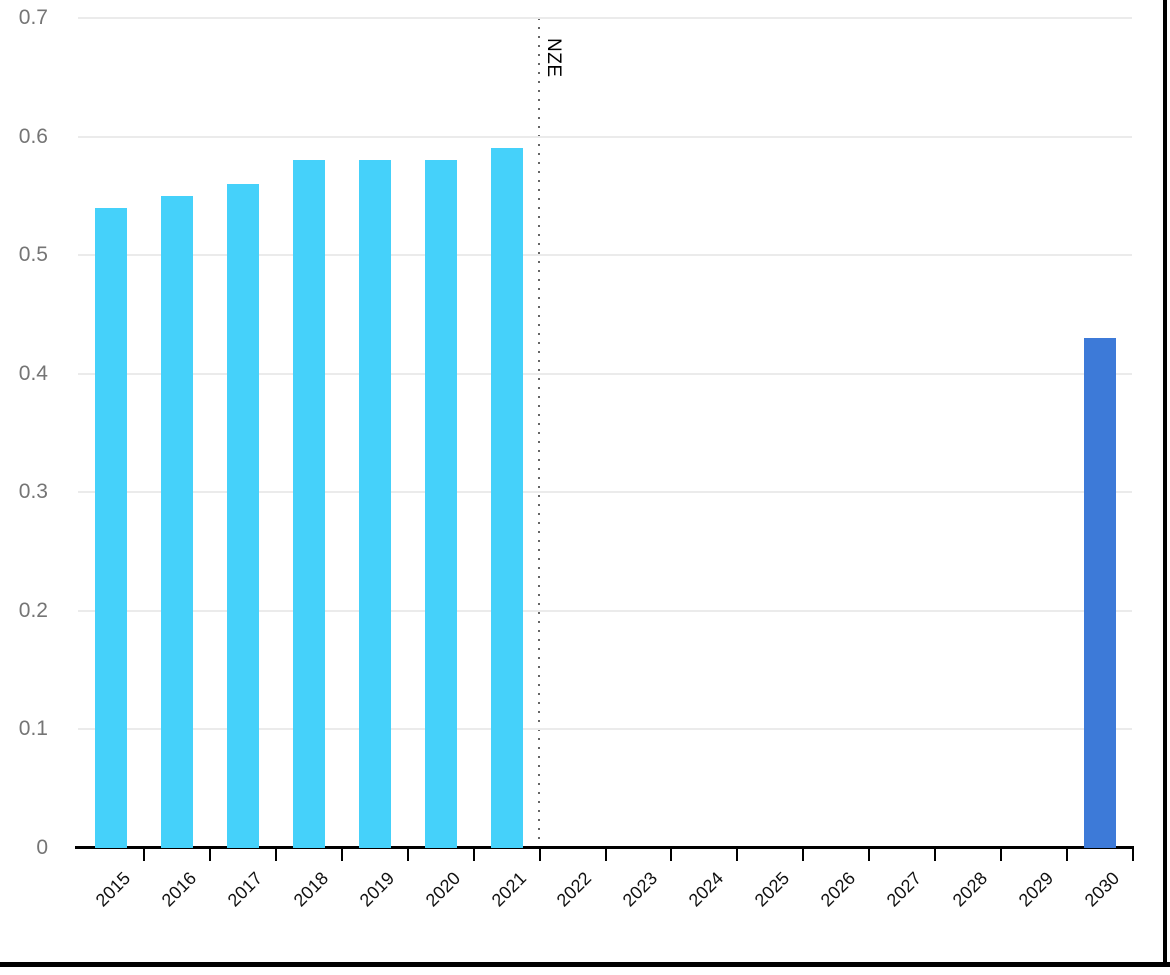 This screenshot has width=1170, height=975. What do you see at coordinates (308, 504) in the screenshot?
I see `bar-2018` at bounding box center [308, 504].